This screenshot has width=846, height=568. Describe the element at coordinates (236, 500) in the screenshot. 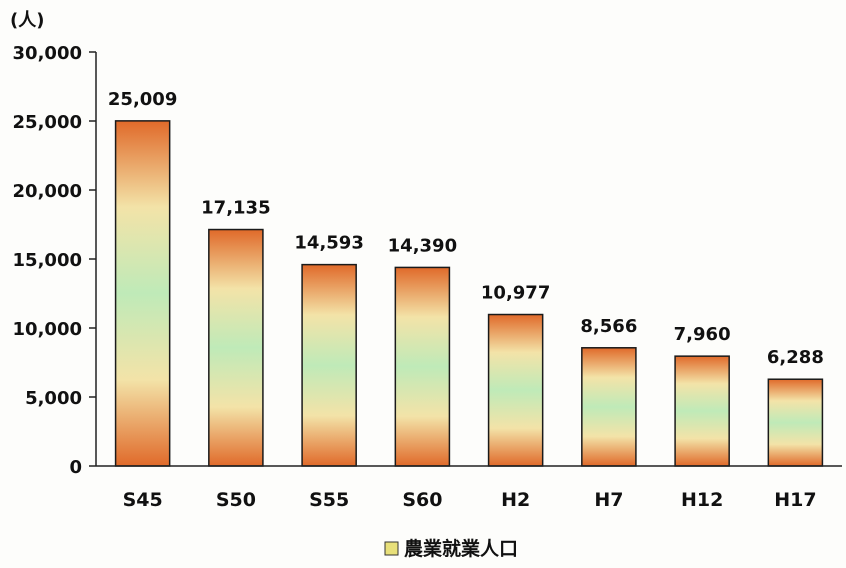

I see `x-tick-label-s50: S50` at that location.